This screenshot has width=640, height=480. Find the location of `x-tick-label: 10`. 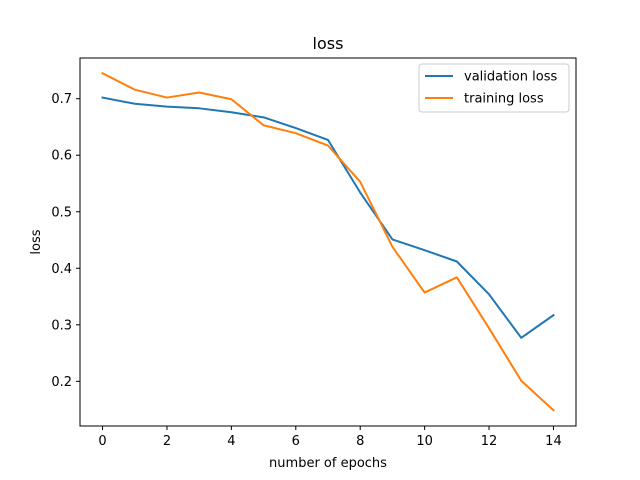

x-tick-label: 10 is located at coordinates (424, 441).